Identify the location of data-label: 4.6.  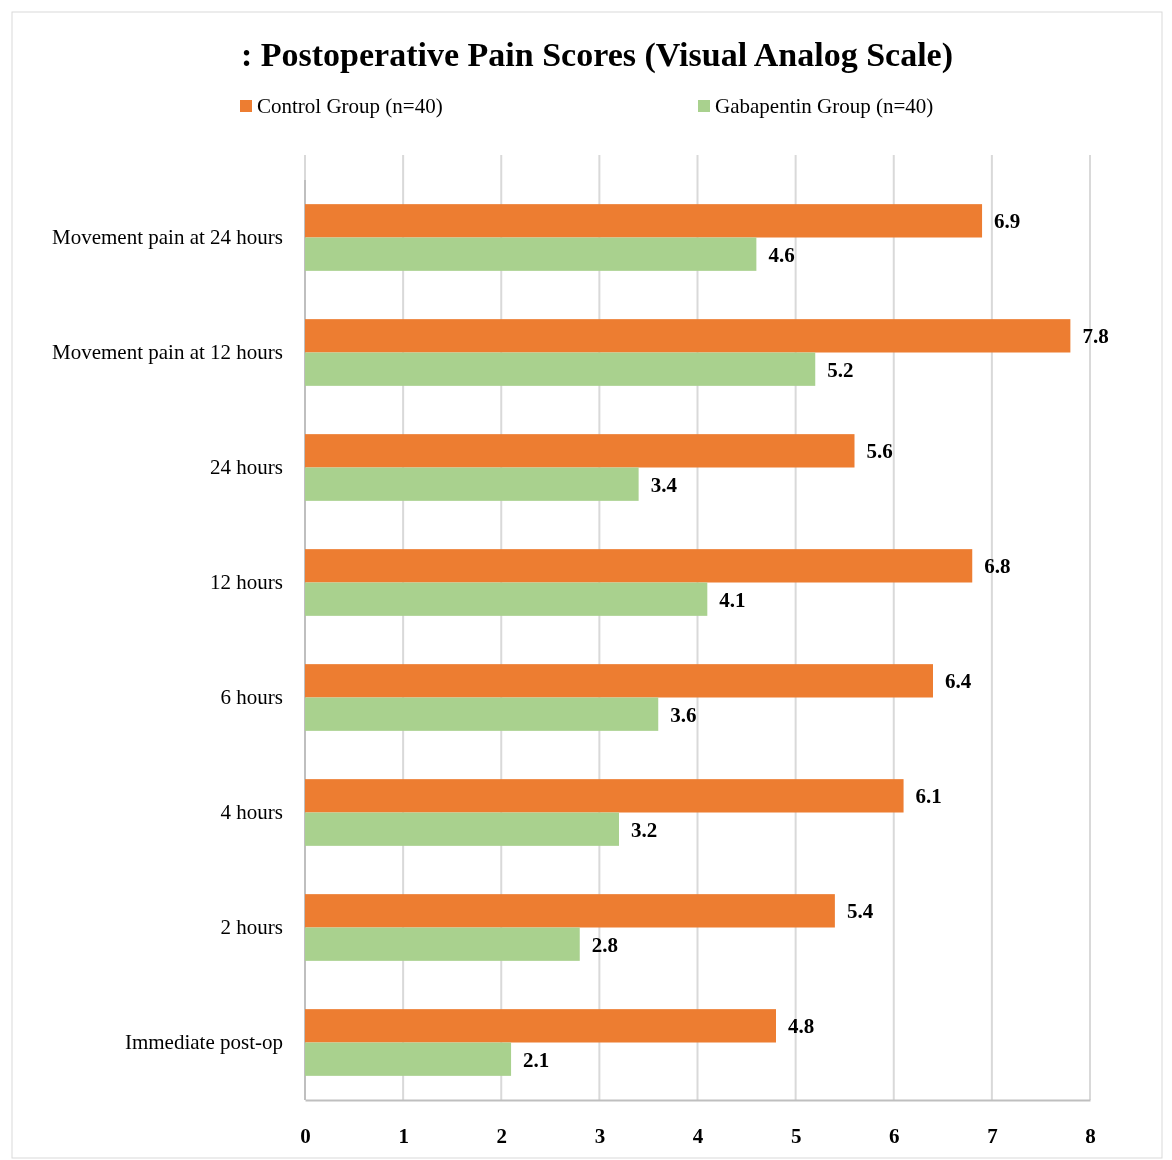
(781, 254).